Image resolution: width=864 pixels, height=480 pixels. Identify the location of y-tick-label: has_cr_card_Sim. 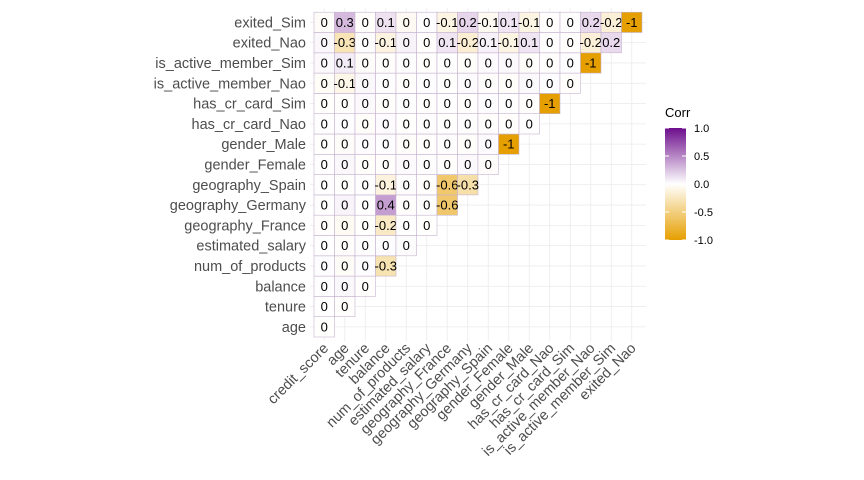
(249, 105).